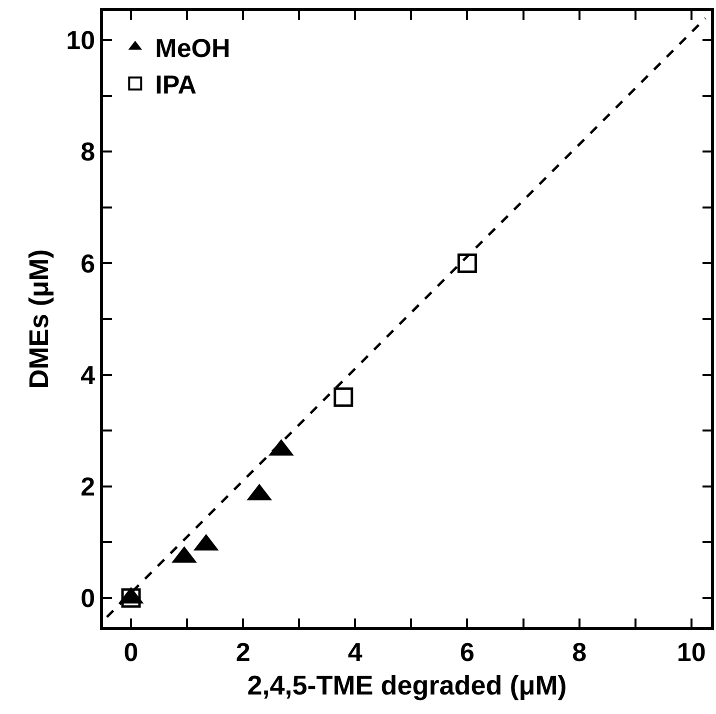 The width and height of the screenshot is (716, 714). I want to click on legend-label: IPA, so click(176, 85).